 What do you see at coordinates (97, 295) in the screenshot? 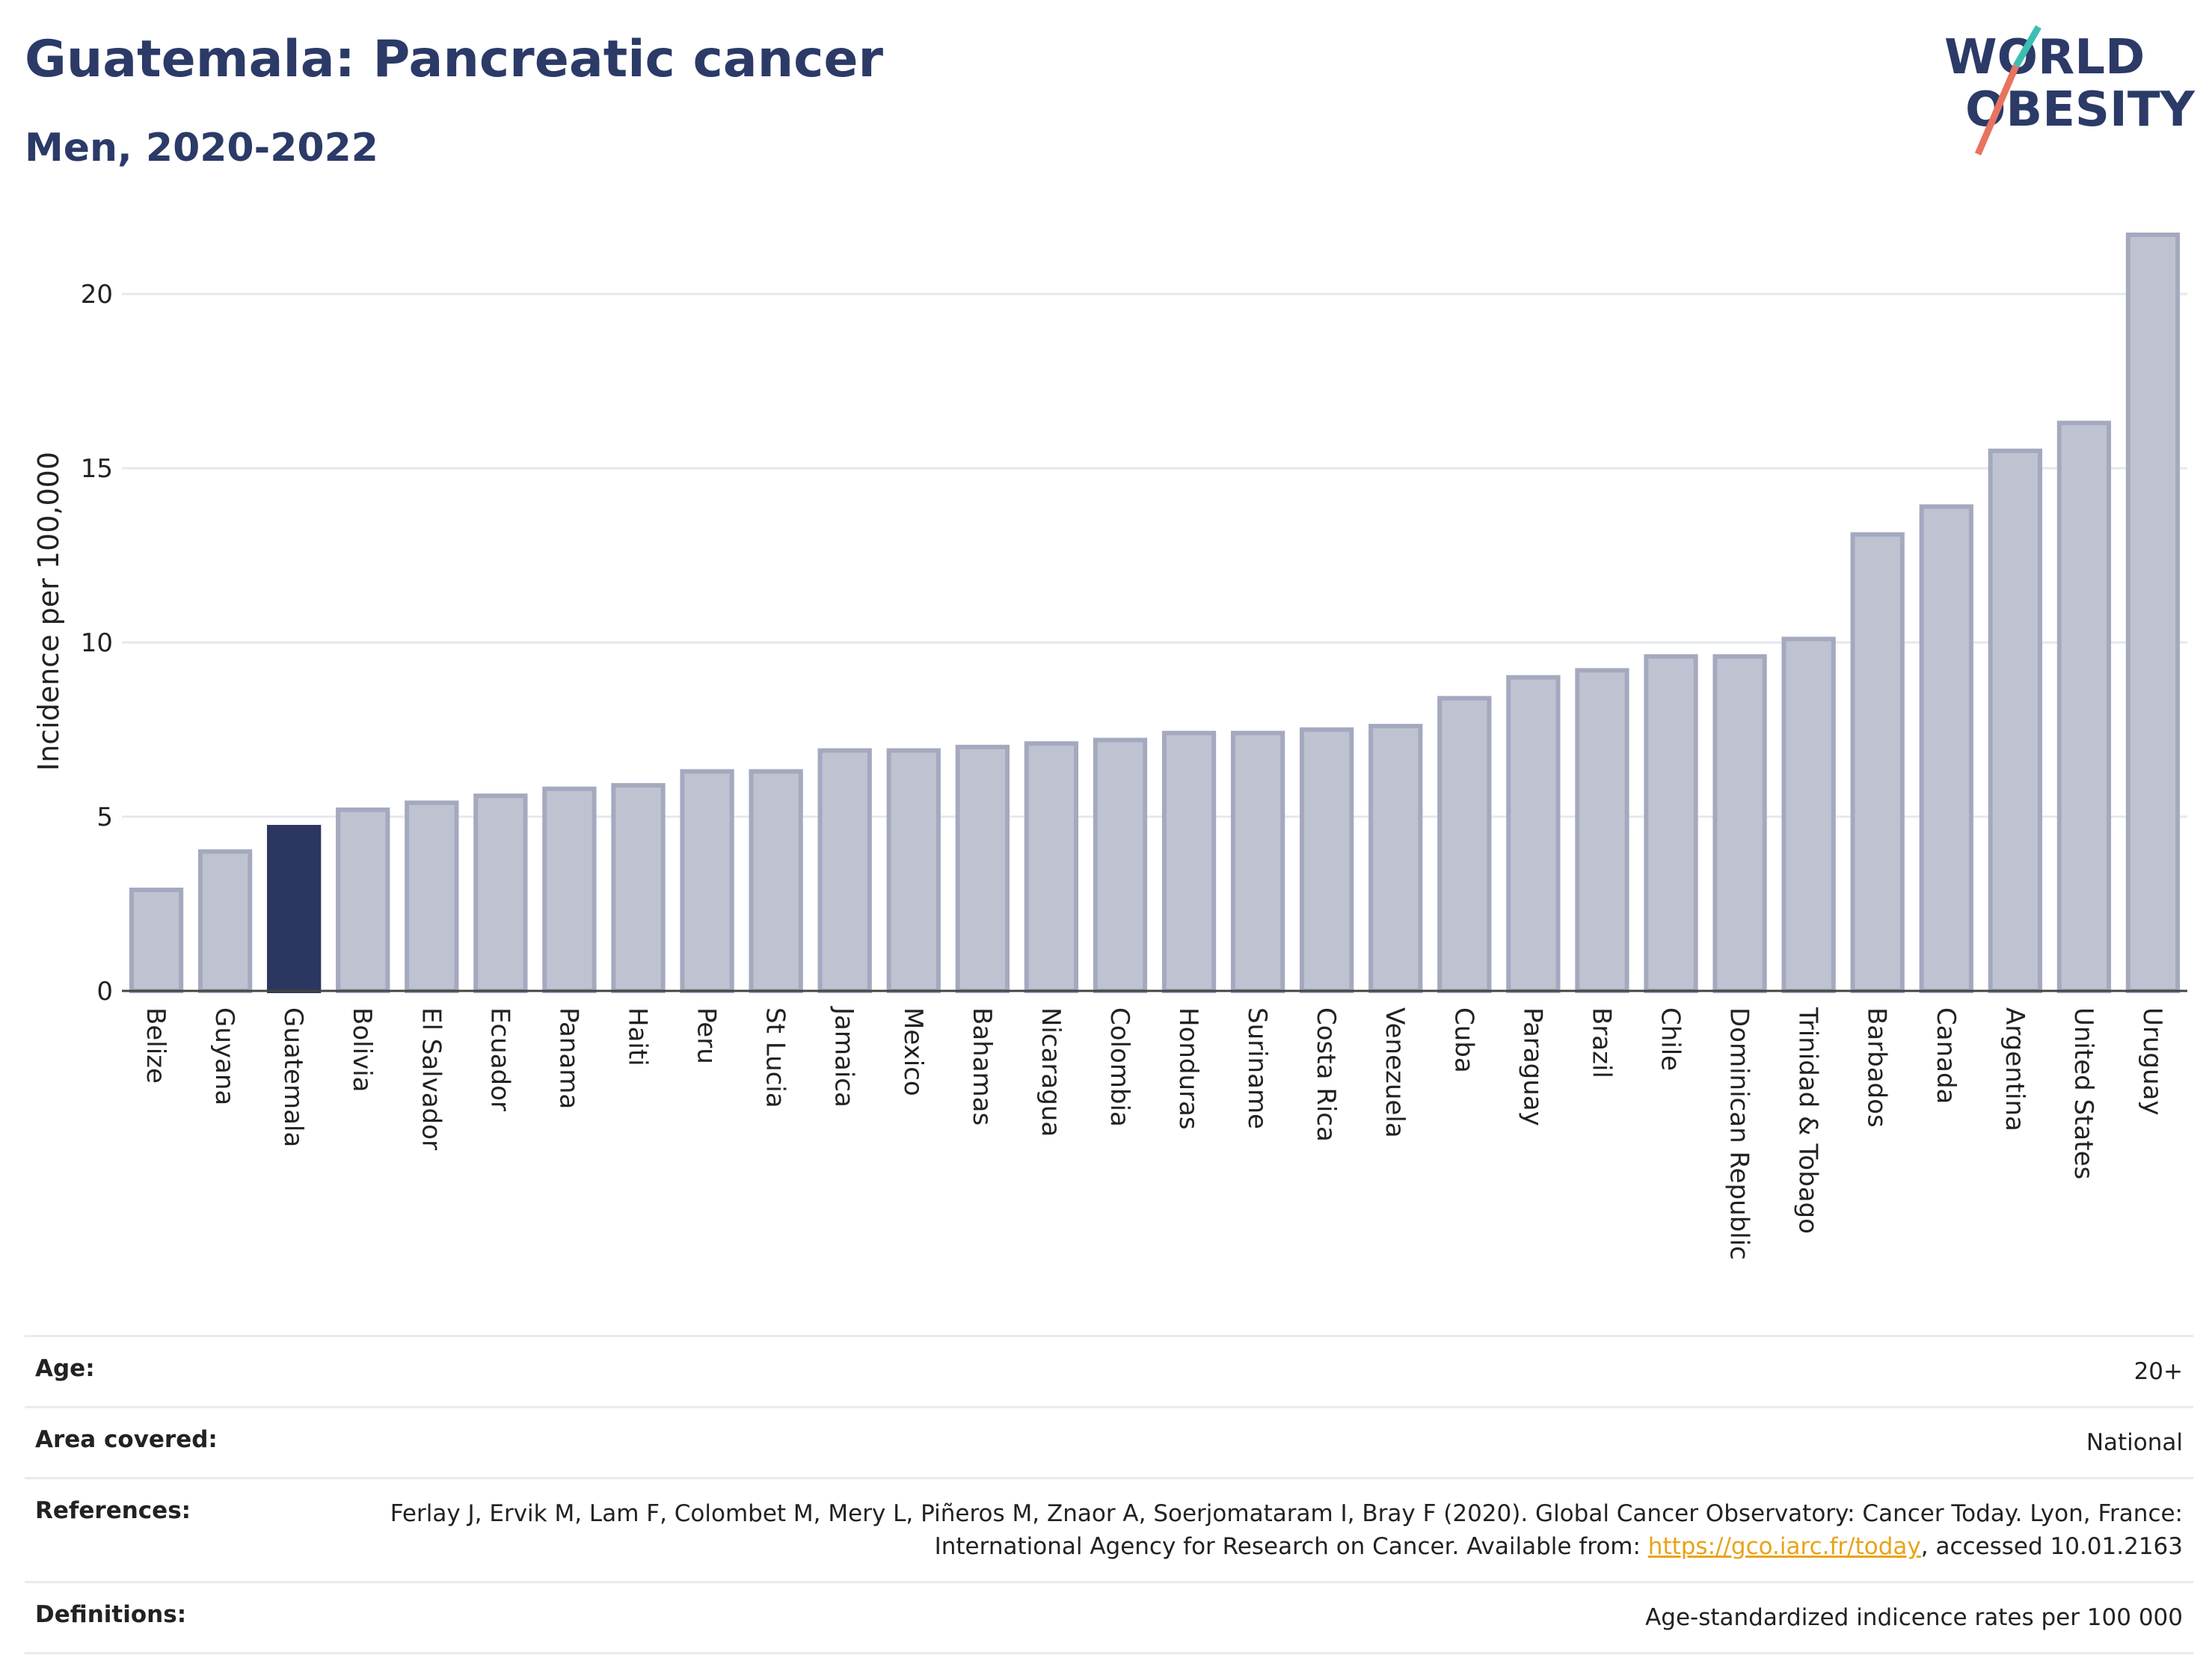
I see `y-tick-label: 20` at bounding box center [97, 295].